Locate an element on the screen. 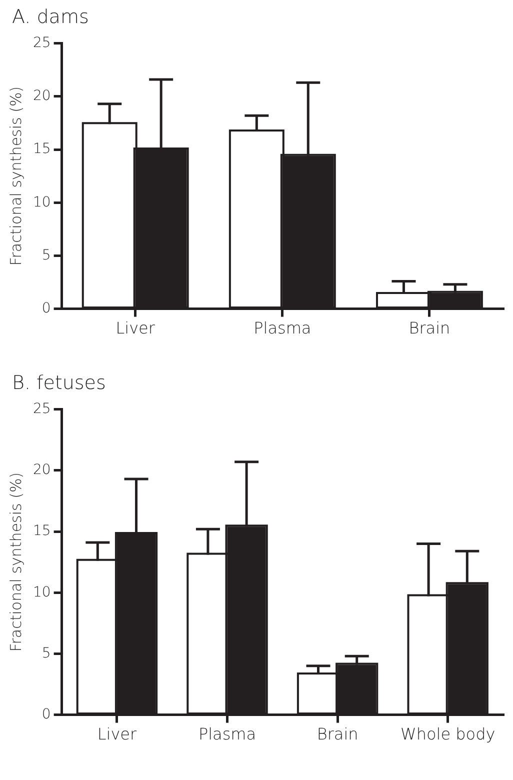 The width and height of the screenshot is (513, 780). chart-title: B. fetuses is located at coordinates (59, 383).